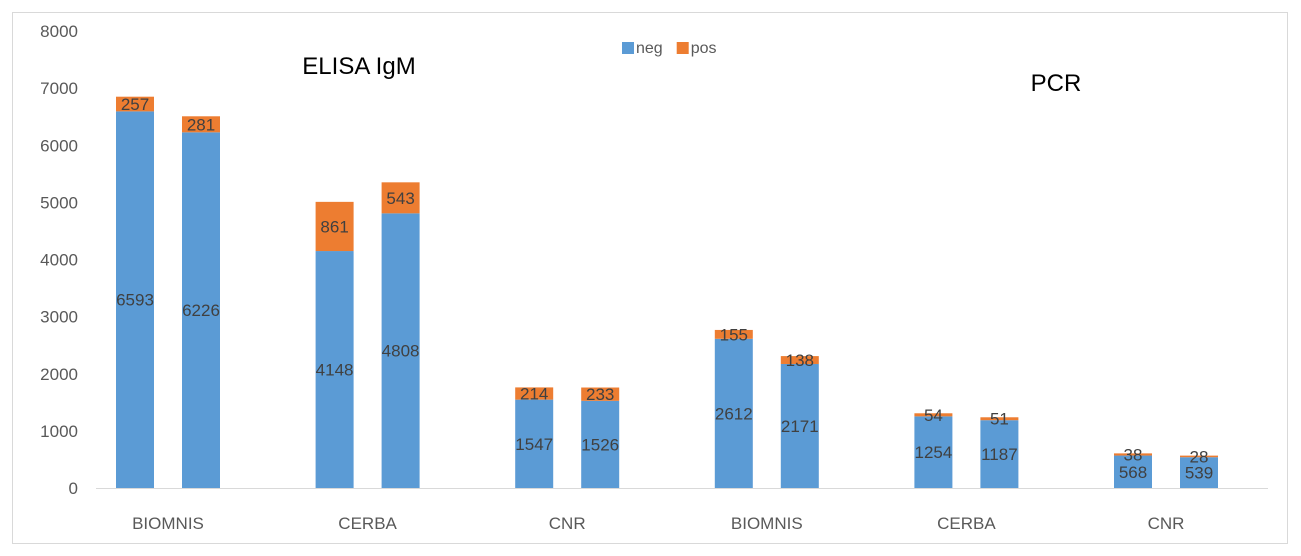 The width and height of the screenshot is (1301, 556). I want to click on data-label-pos: 38, so click(1133, 454).